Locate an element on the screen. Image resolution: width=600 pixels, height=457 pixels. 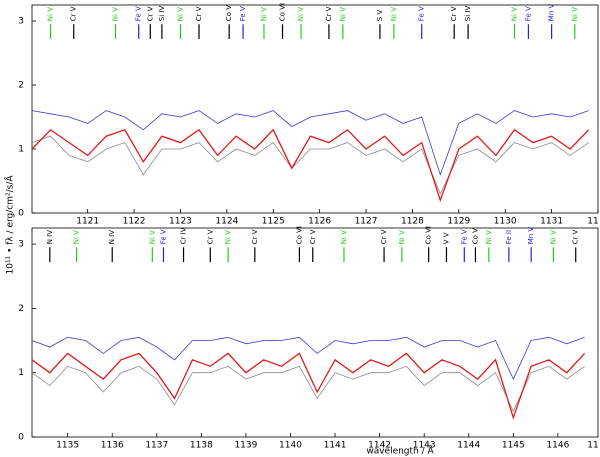
x-tick-label: 1137 is located at coordinates (156, 446).